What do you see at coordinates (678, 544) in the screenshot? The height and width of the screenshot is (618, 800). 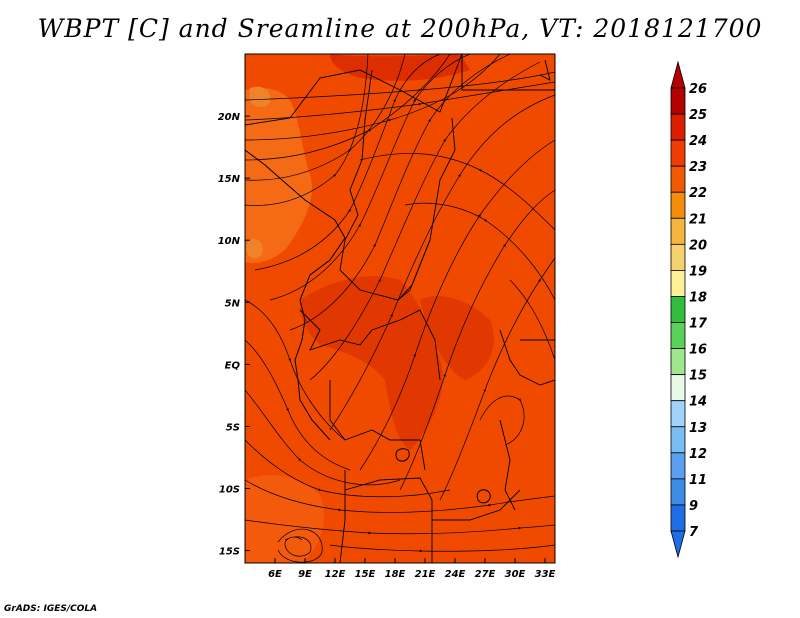 I see `colorbar-bottom-arrow` at bounding box center [678, 544].